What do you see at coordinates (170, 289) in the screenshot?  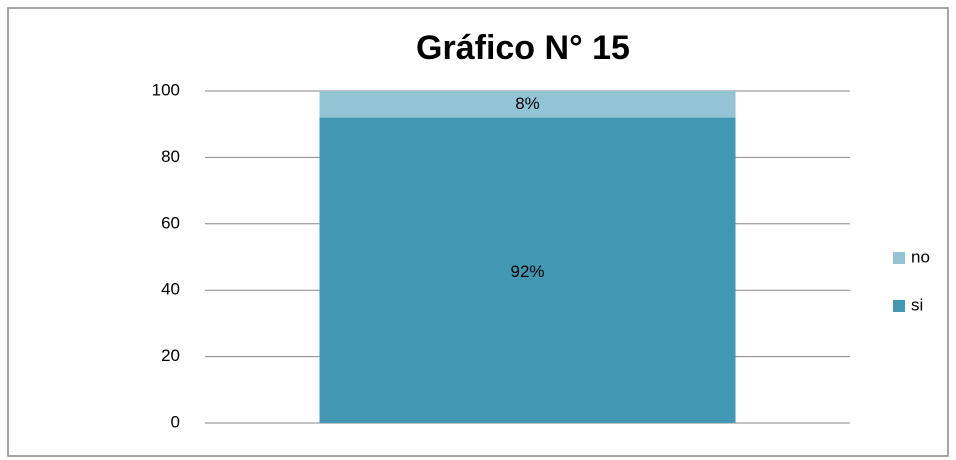 I see `y-tick-label: 40` at bounding box center [170, 289].